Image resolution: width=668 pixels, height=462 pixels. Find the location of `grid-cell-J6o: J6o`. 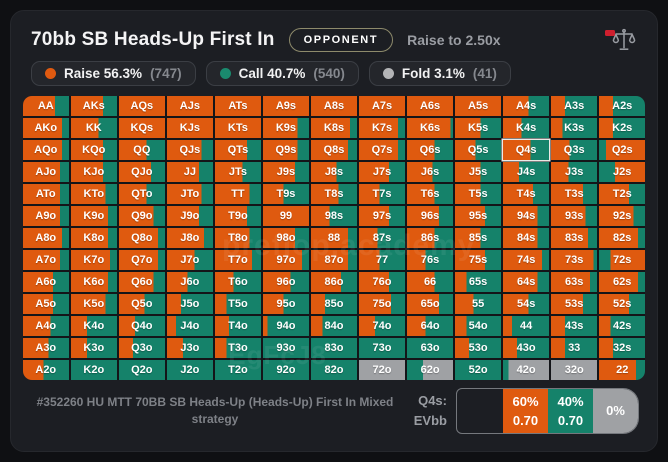

grid-cell-J6o: J6o is located at coordinates (190, 282).